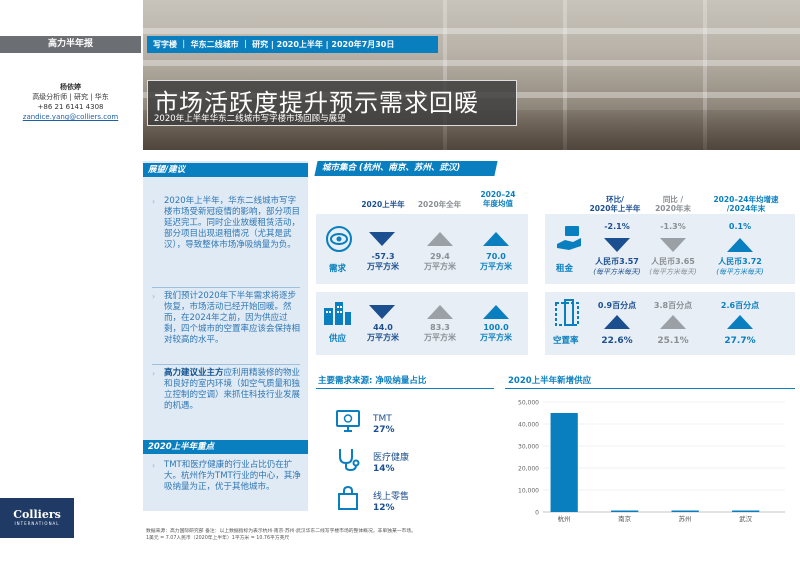 This screenshot has width=800, height=566. I want to click on demand-panel, so click(422, 249).